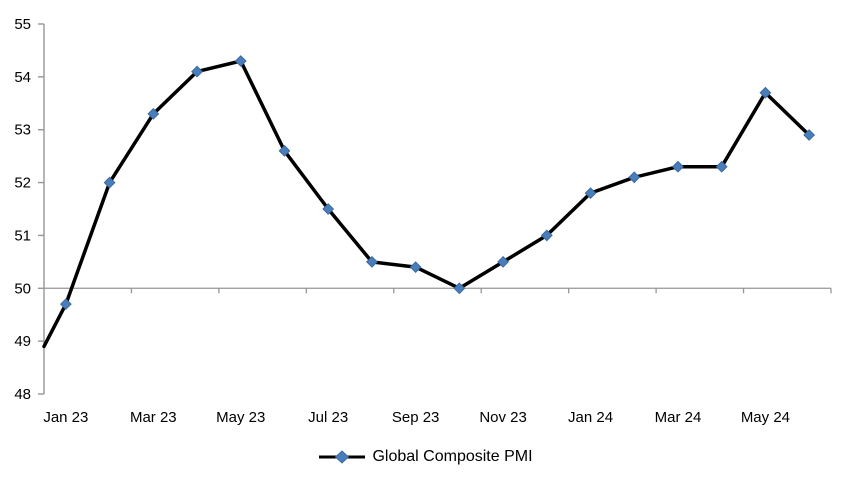 This screenshot has height=481, width=852. I want to click on y-tick-label: 55, so click(22, 24).